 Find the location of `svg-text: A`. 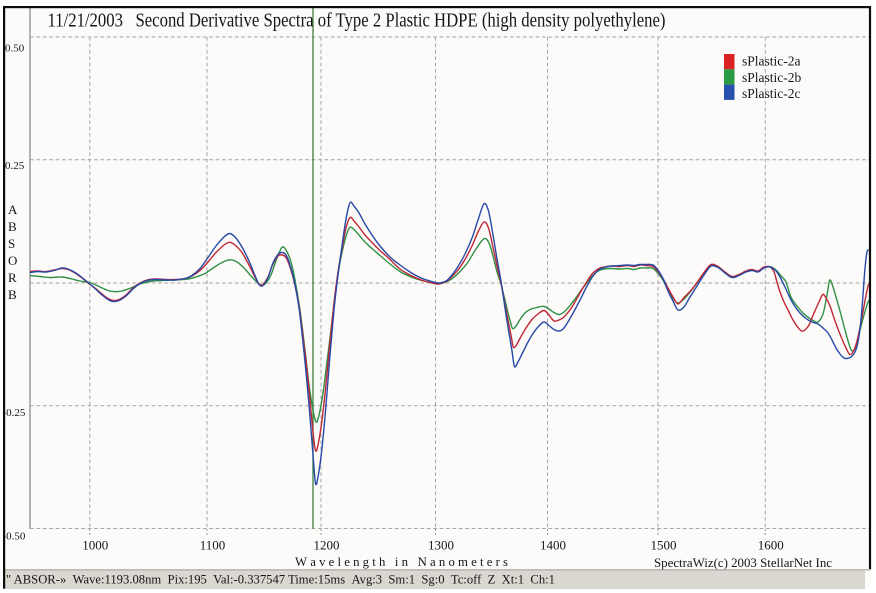

svg-text: A is located at coordinates (13, 209).